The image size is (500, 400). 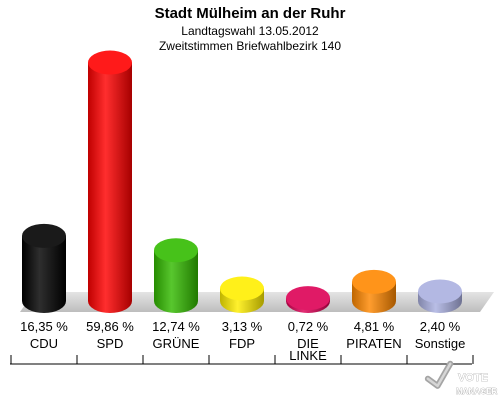 What do you see at coordinates (242, 359) in the screenshot?
I see `category-tick-group` at bounding box center [242, 359].